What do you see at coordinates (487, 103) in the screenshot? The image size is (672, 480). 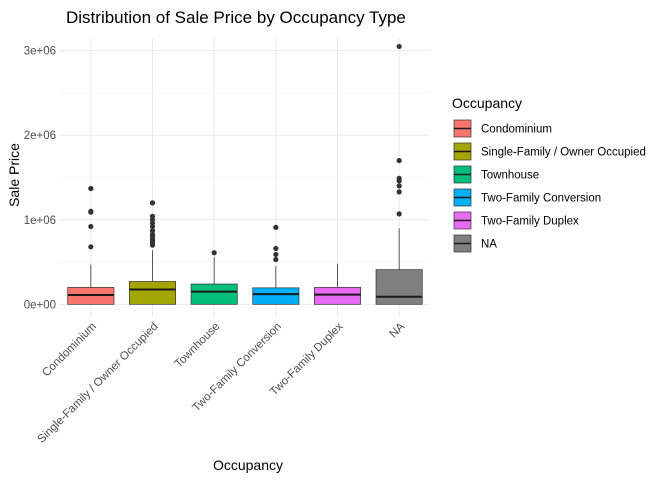 I see `legend-title: Occupancy` at bounding box center [487, 103].